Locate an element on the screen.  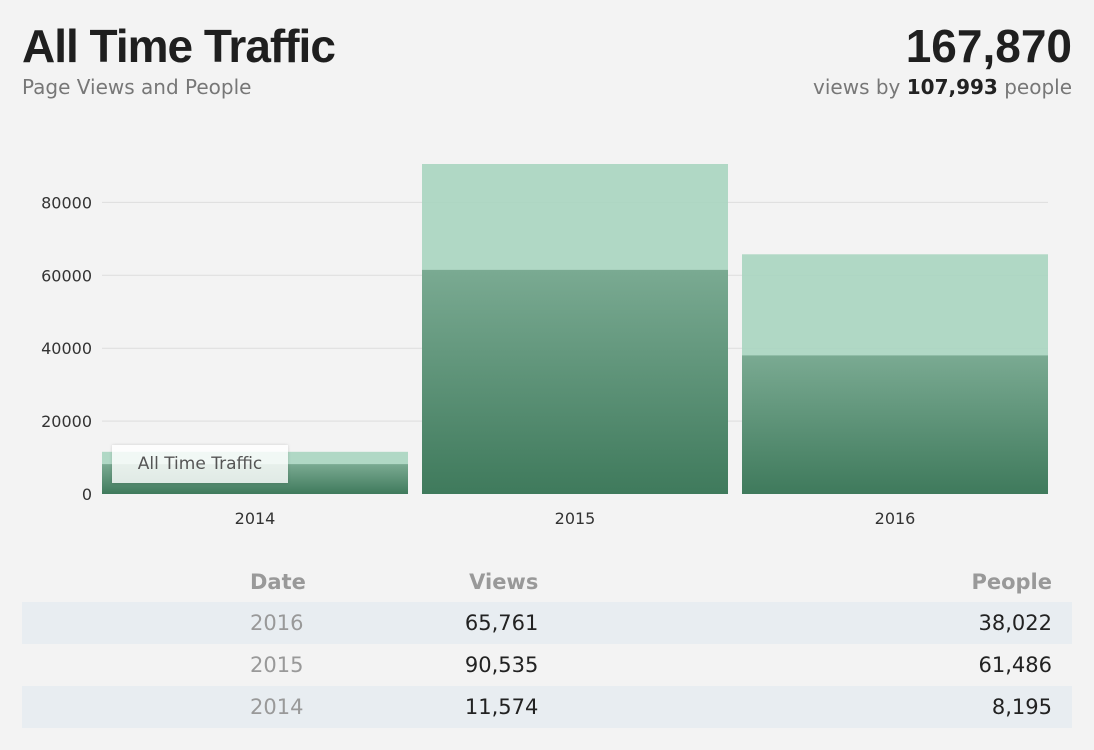
x-axis: 2014 2015 2016 is located at coordinates (575, 518).